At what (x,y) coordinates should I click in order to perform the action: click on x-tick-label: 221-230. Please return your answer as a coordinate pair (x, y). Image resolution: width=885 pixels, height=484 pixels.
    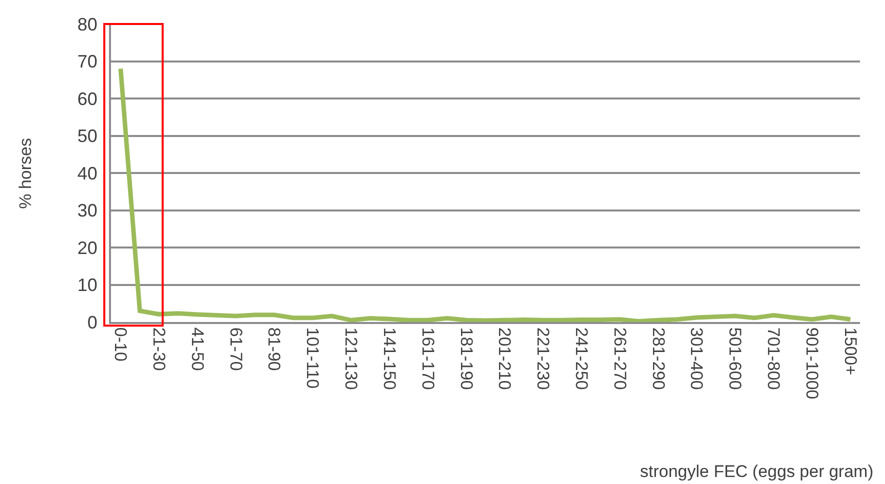
    Looking at the image, I should click on (543, 358).